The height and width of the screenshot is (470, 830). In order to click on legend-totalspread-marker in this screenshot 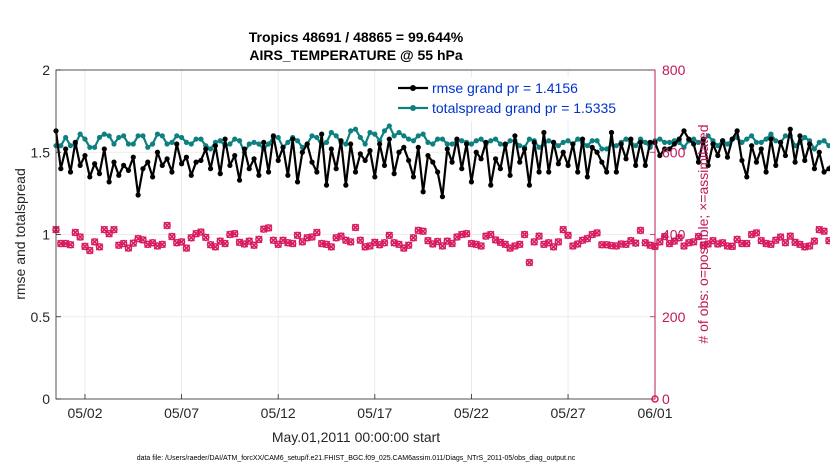, I will do `click(413, 108)`.